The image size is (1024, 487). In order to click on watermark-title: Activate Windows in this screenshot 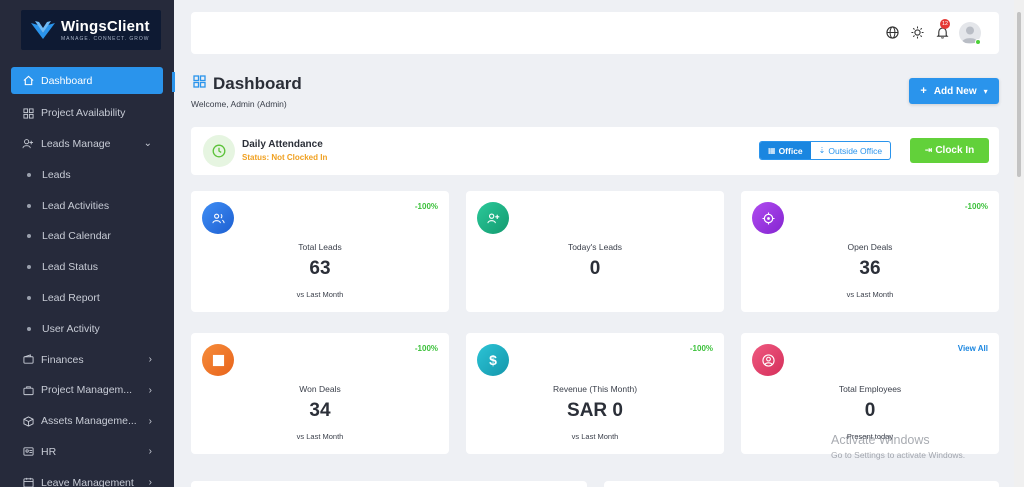, I will do `click(880, 440)`.